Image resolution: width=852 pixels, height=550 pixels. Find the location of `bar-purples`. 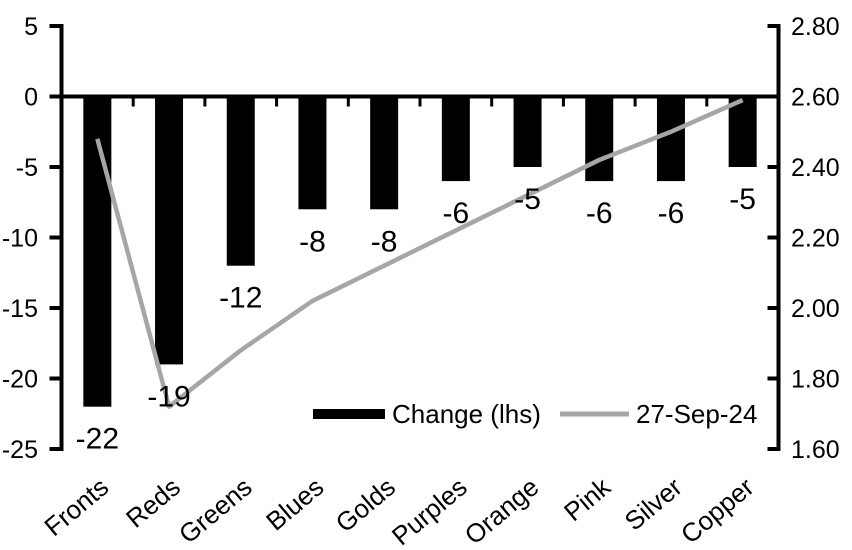

bar-purples is located at coordinates (455, 139).